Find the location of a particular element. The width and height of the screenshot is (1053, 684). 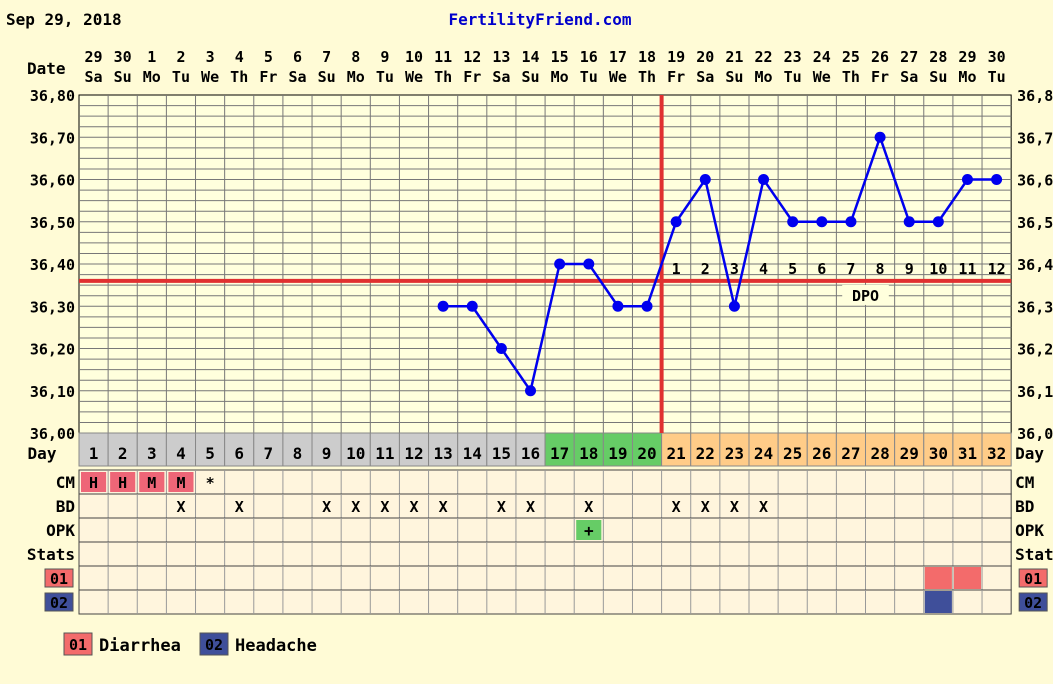

dpo-text: DPO is located at coordinates (865, 296).